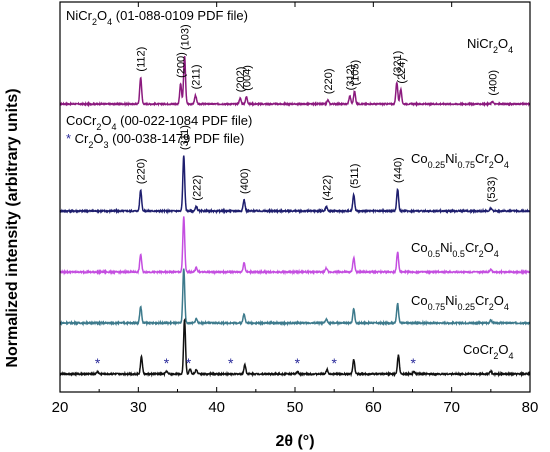 This screenshot has width=550, height=452. What do you see at coordinates (159, 122) in the screenshot?
I see `reference-label: CoCr2O4 (00-022-1084 PDF file)` at bounding box center [159, 122].